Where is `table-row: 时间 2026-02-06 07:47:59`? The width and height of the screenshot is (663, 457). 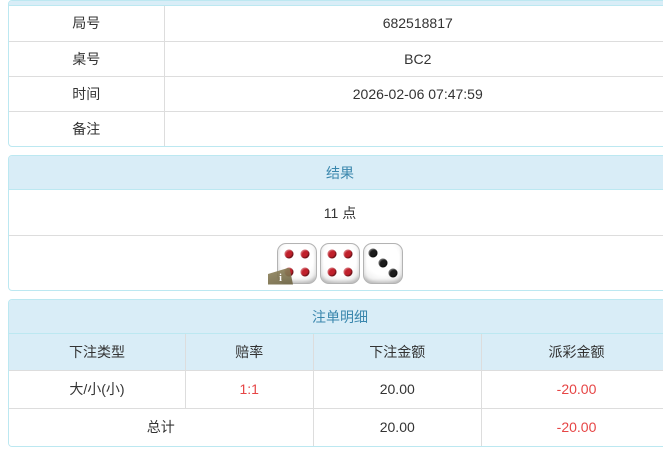
table-row: 时间 2026-02-06 07:47:59 is located at coordinates (336, 93).